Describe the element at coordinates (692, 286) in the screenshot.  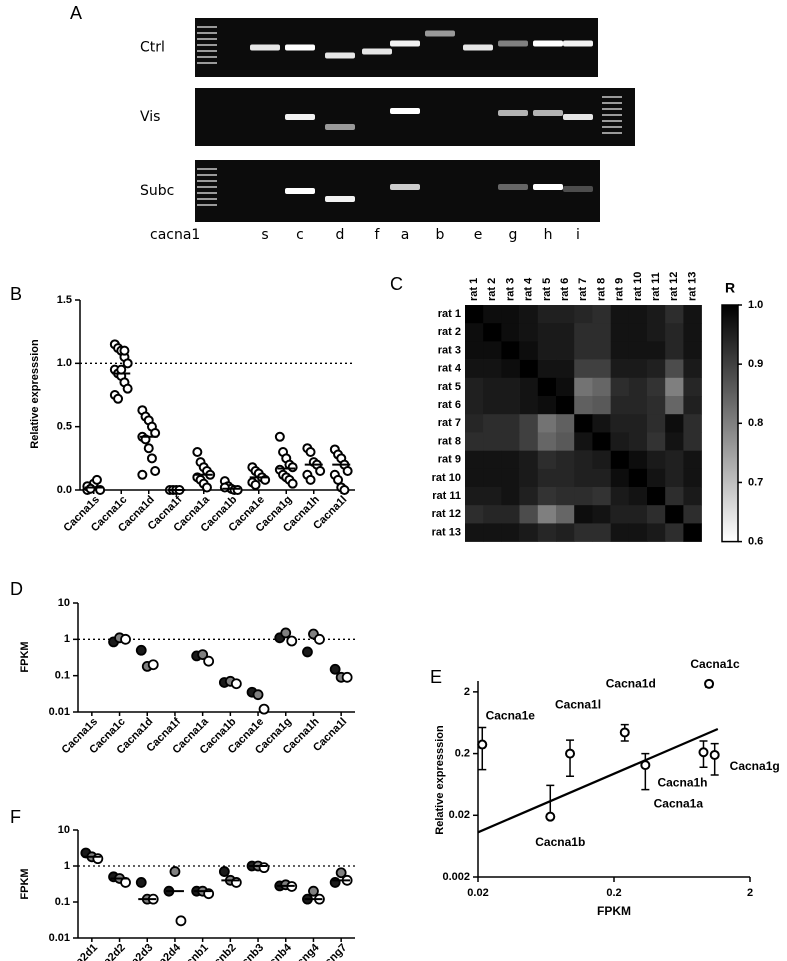
I see `column-label: rat 13` at that location.